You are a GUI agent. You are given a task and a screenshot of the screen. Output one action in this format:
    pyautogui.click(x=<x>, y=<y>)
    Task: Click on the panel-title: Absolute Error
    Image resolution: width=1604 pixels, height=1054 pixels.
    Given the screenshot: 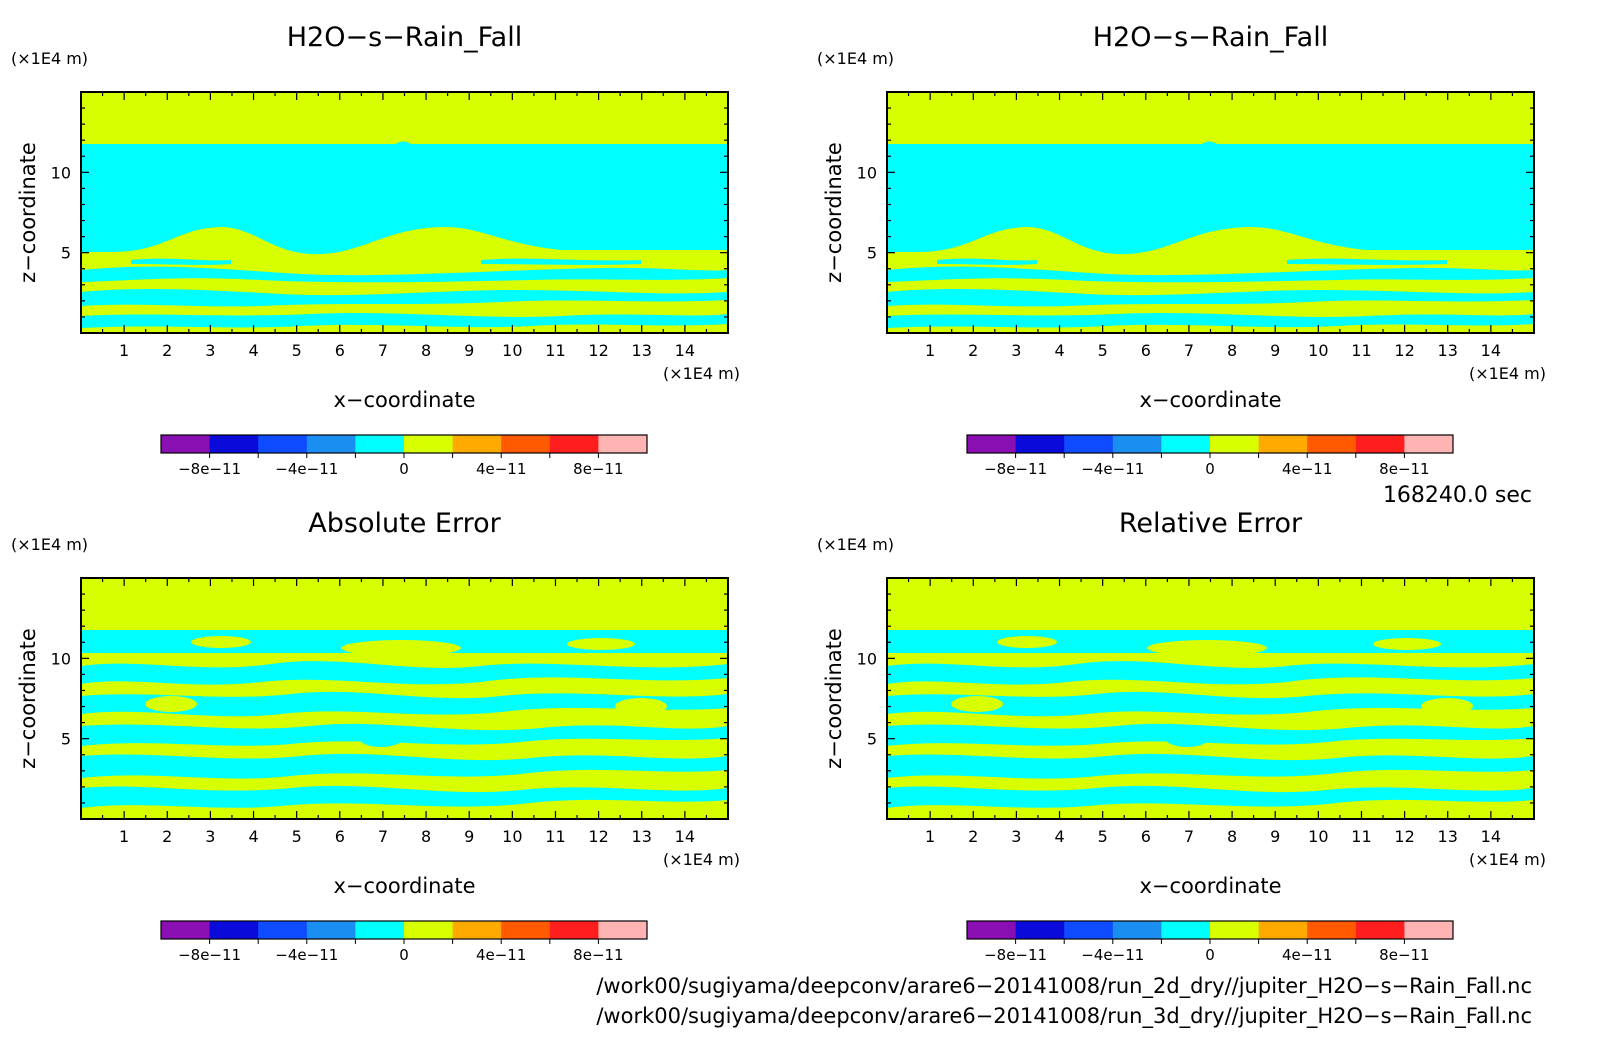 What is the action you would take?
    pyautogui.click(x=404, y=523)
    